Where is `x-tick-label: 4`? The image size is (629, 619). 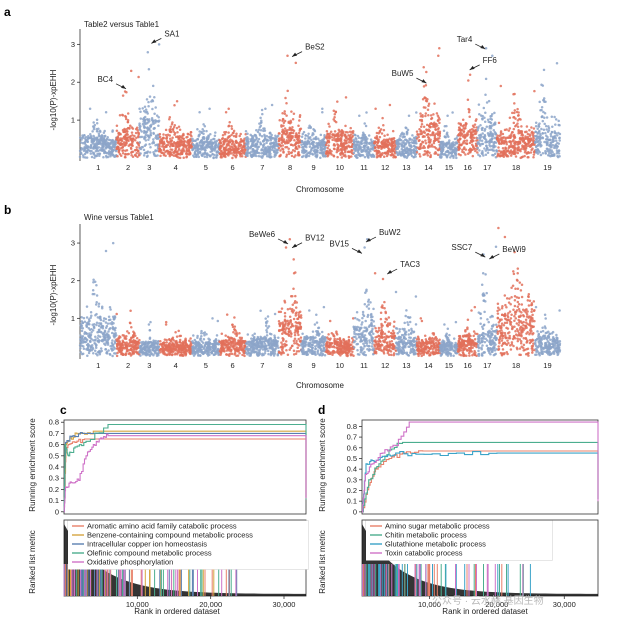 x-tick-label: 4 is located at coordinates (176, 365).